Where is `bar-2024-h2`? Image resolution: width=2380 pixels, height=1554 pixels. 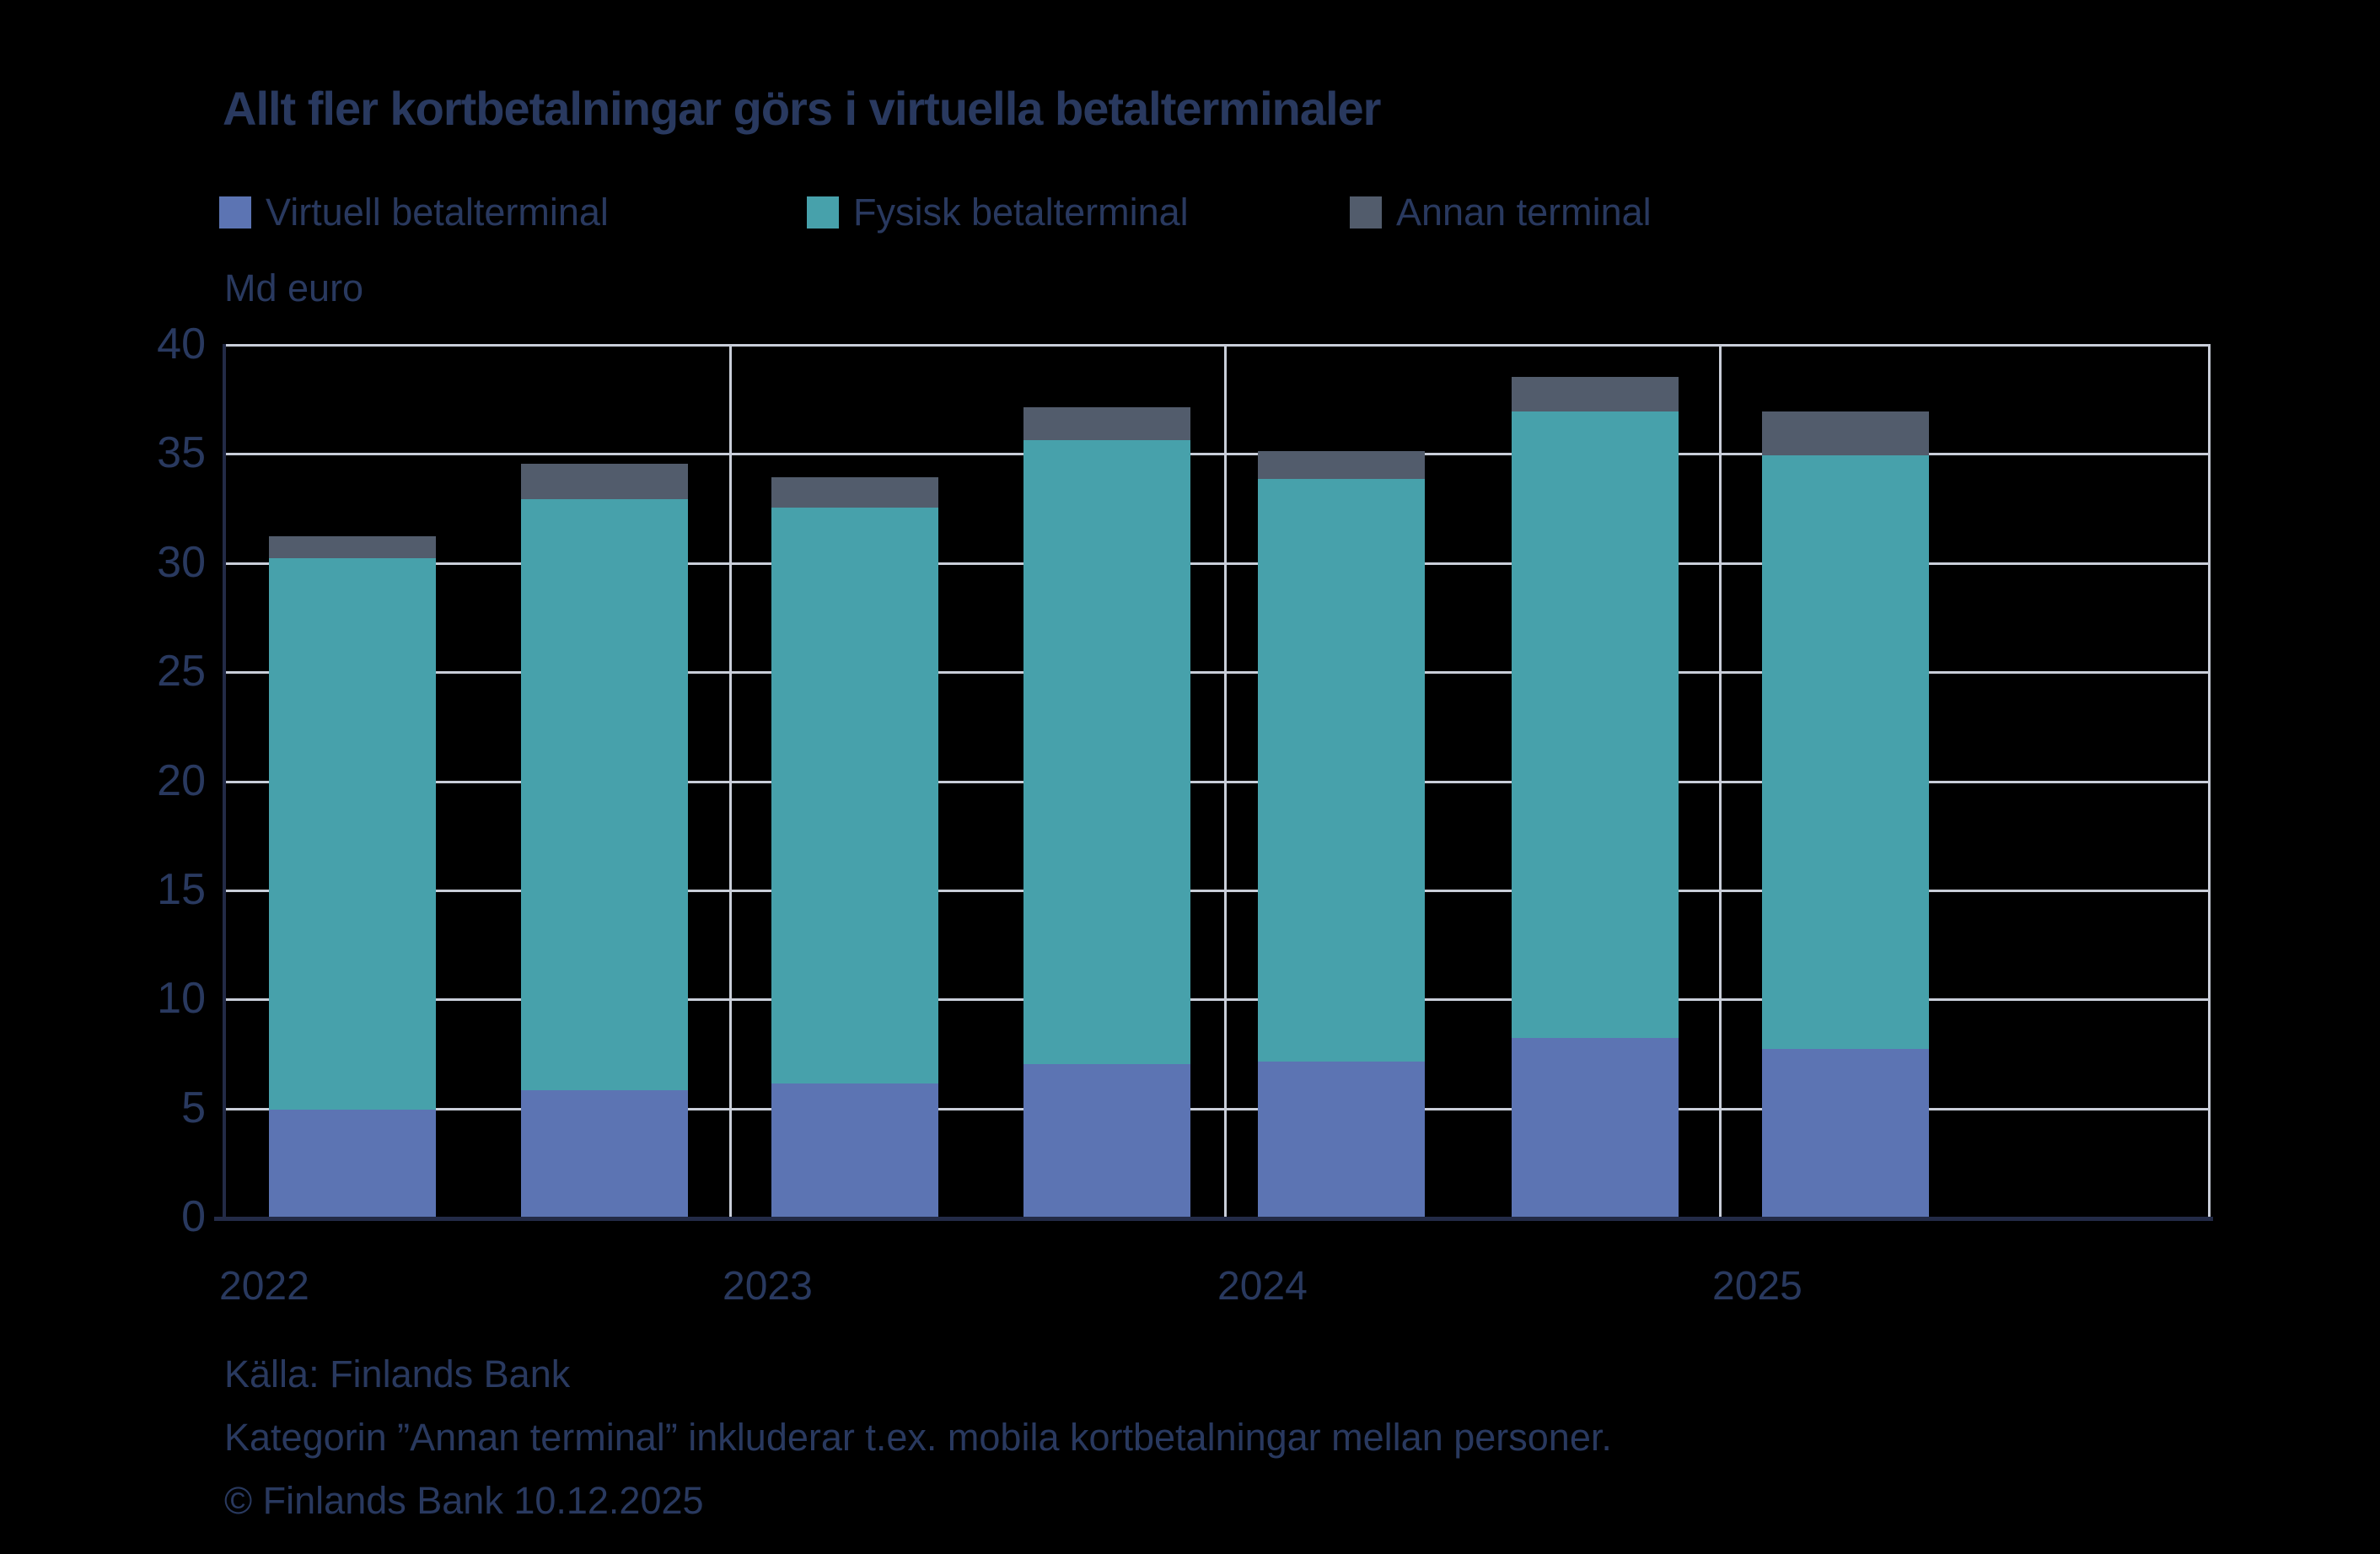
bar-2024-h2 is located at coordinates (1595, 780).